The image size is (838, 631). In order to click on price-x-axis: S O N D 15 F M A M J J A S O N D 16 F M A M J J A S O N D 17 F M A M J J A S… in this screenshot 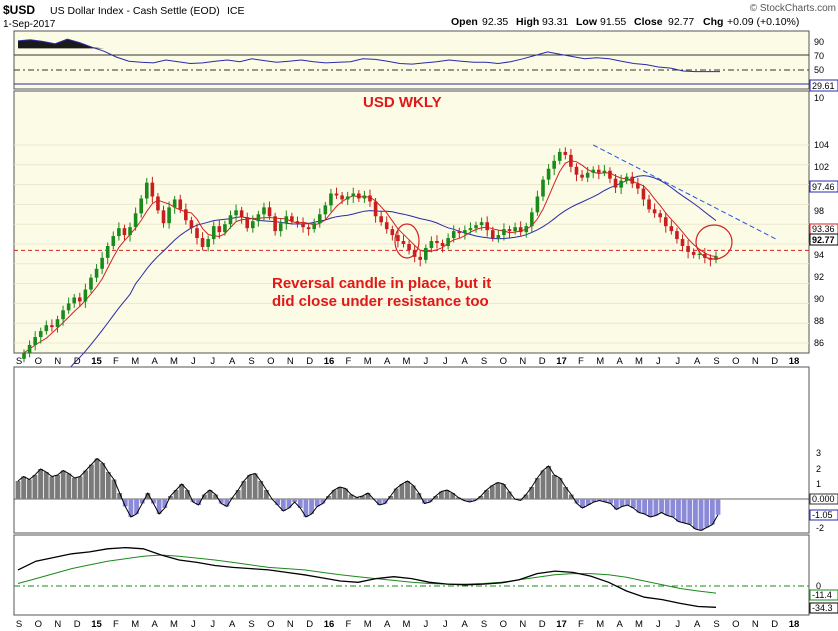, I will do `click(407, 361)`.